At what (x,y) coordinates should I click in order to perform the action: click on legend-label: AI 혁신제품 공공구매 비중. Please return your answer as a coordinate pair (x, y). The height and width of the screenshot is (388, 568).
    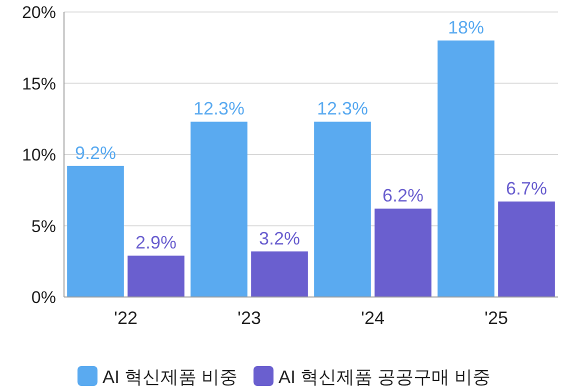
    Looking at the image, I should click on (384, 377).